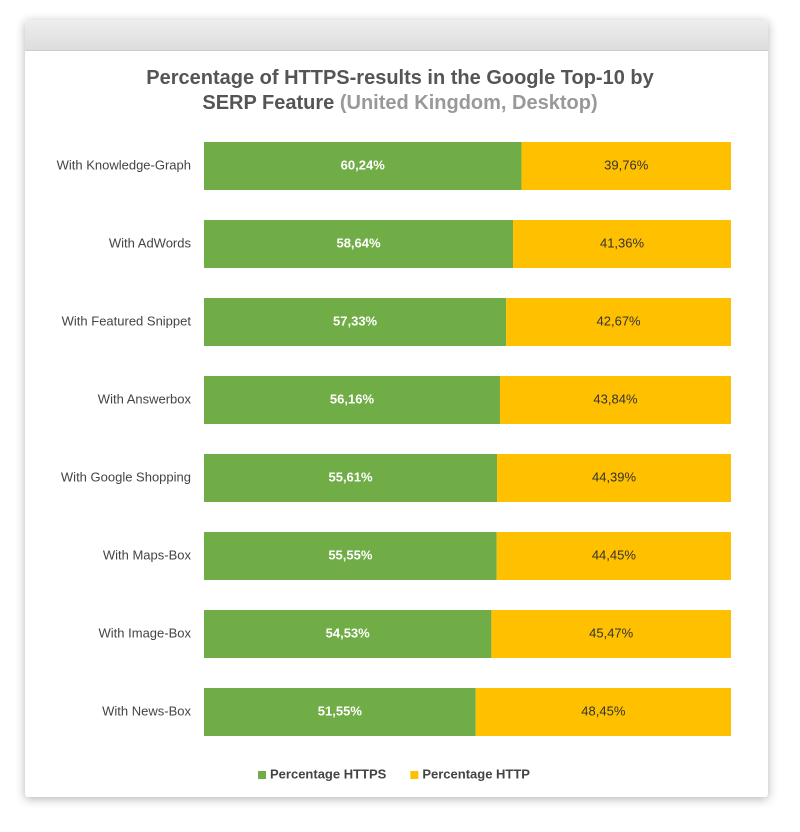 This screenshot has height=832, width=800. What do you see at coordinates (145, 398) in the screenshot?
I see `y-tick-label: With Answerbox` at bounding box center [145, 398].